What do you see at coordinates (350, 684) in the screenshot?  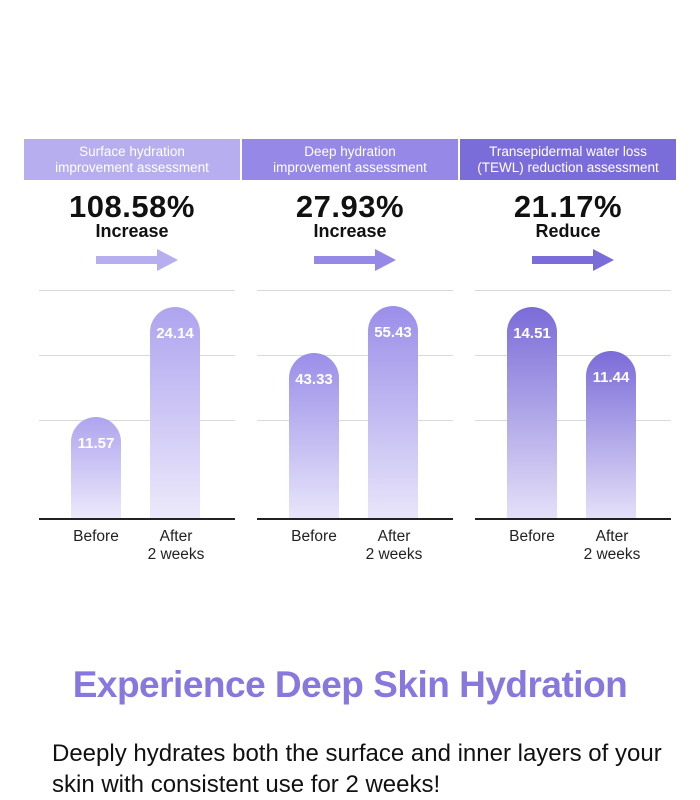 I see `headline: Experience Deep Skin Hydration` at bounding box center [350, 684].